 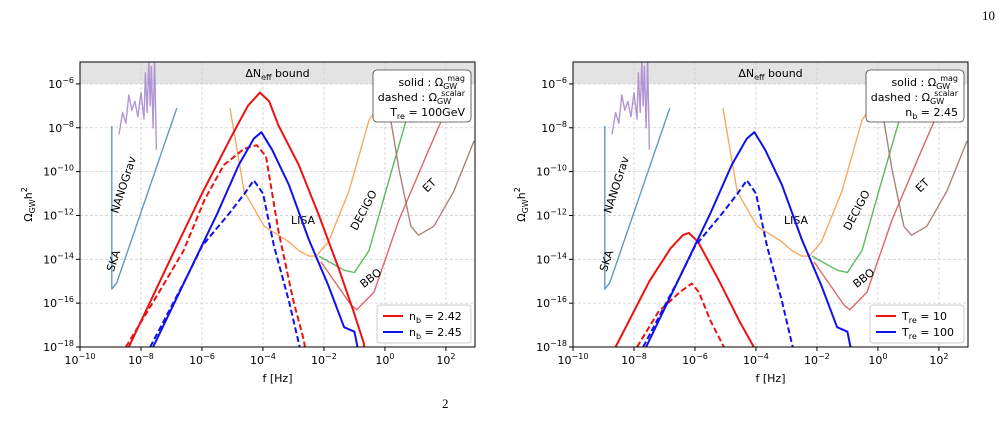 What do you see at coordinates (606, 260) in the screenshot?
I see `detector-label: SKA` at bounding box center [606, 260].